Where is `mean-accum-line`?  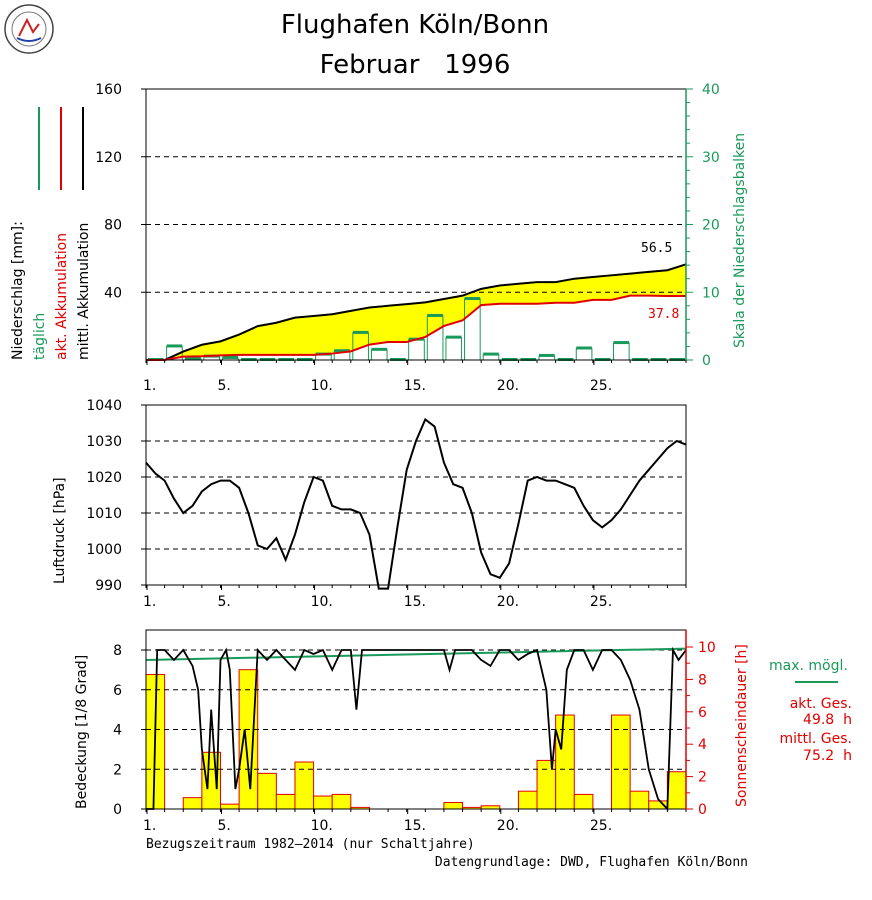 mean-accum-line is located at coordinates (416, 312).